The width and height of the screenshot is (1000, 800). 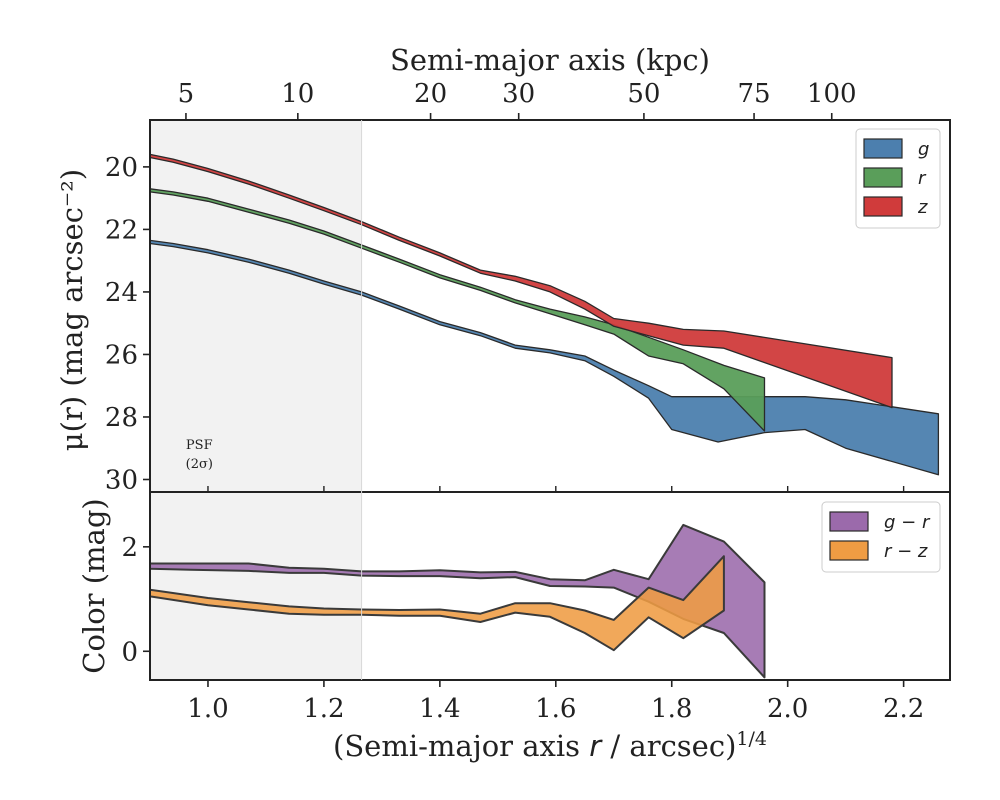 I want to click on color-legend-label: g − r, so click(x=907, y=522).